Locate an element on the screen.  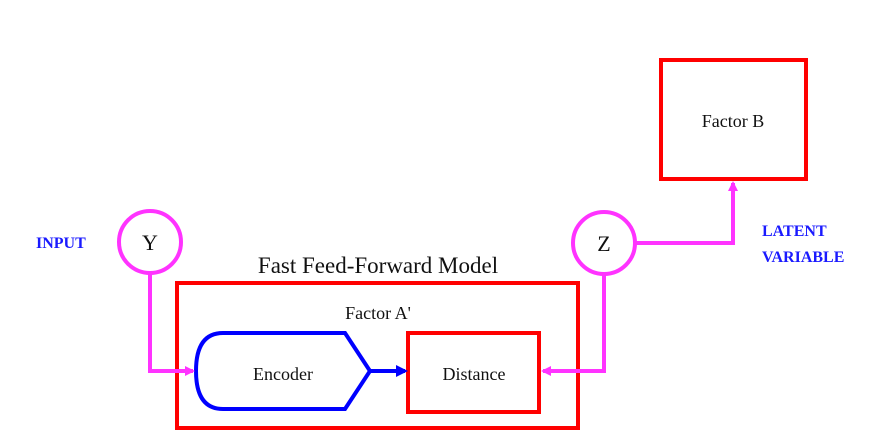
factor-b-box is located at coordinates (733, 119).